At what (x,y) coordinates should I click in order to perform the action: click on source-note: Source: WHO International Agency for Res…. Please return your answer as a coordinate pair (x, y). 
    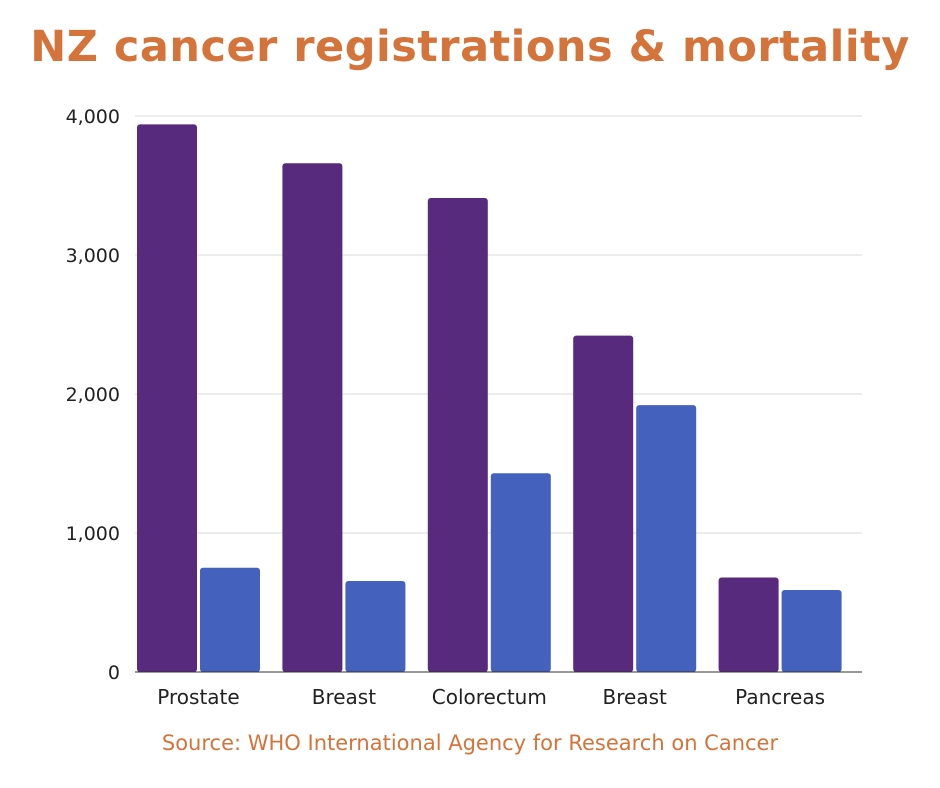
    Looking at the image, I should click on (470, 743).